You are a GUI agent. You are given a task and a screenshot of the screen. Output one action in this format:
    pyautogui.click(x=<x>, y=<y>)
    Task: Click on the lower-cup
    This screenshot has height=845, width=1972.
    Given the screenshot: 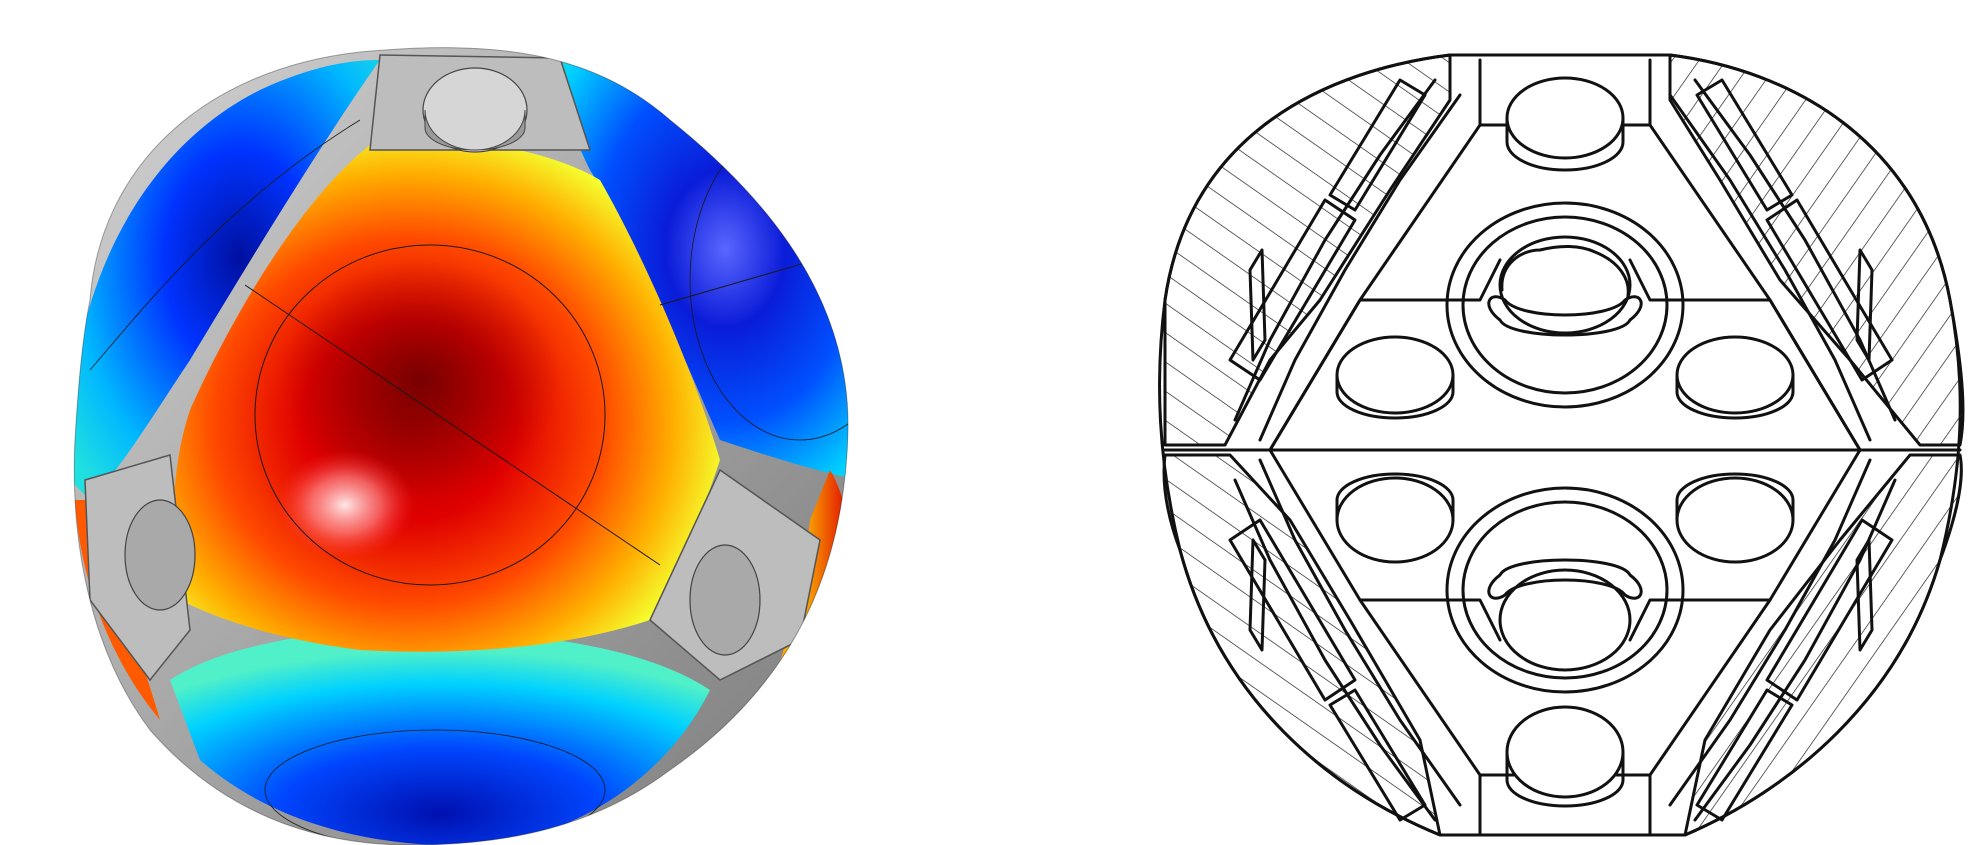 What is the action you would take?
    pyautogui.click(x=1565, y=590)
    